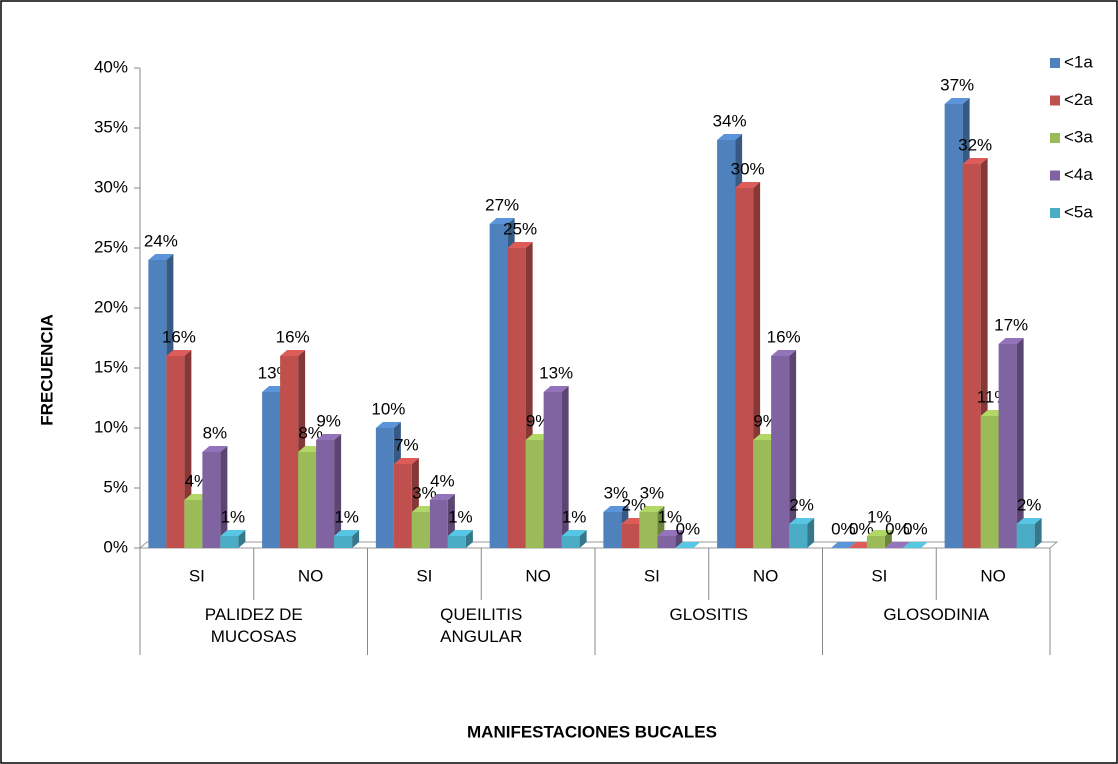 The image size is (1118, 764). I want to click on data-label: 32%, so click(975, 144).